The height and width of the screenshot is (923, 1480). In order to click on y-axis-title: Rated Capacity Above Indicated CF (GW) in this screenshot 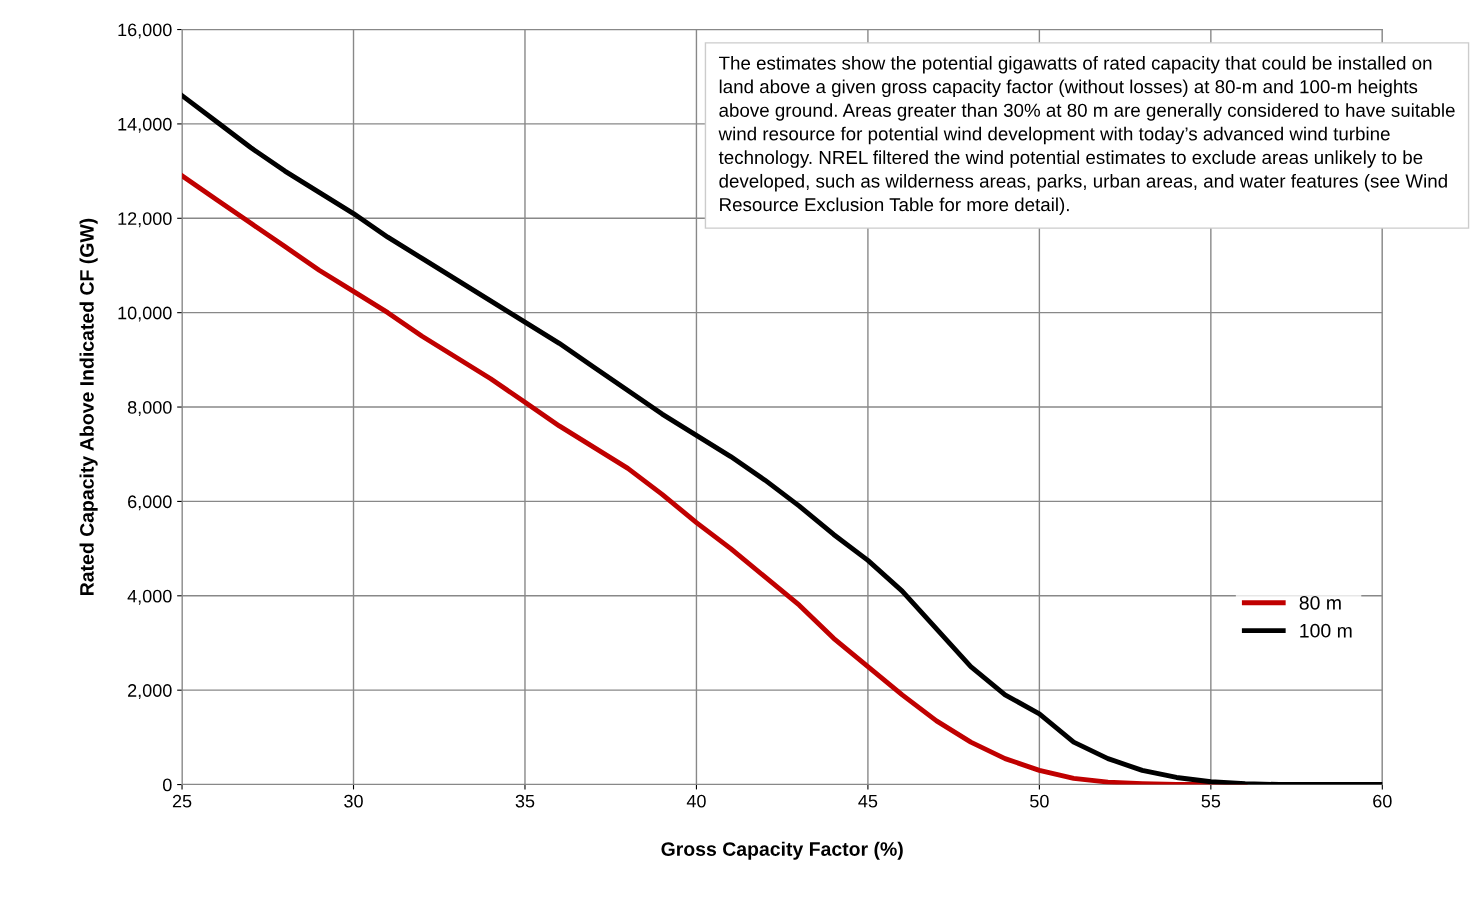, I will do `click(88, 406)`.